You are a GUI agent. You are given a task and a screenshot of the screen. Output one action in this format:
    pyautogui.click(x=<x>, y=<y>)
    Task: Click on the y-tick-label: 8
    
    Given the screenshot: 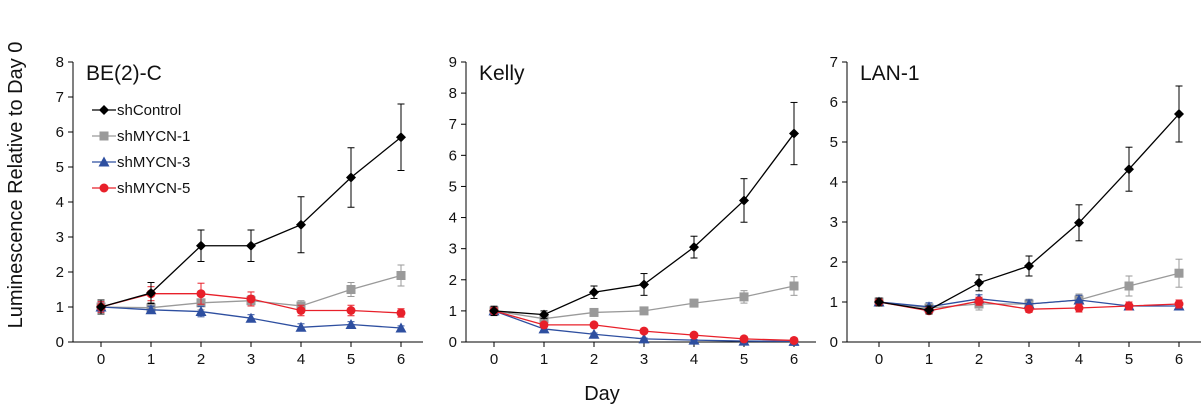 What is the action you would take?
    pyautogui.click(x=60, y=62)
    